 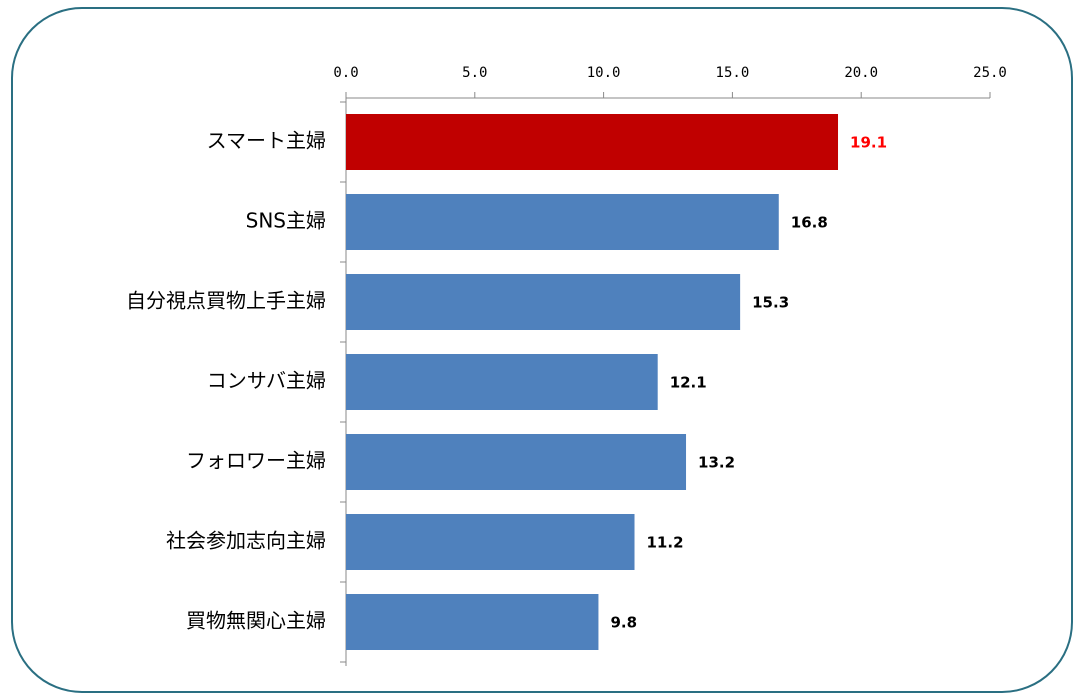 What do you see at coordinates (226, 301) in the screenshot?
I see `y-tick-label: 自分視点買物上手主婦` at bounding box center [226, 301].